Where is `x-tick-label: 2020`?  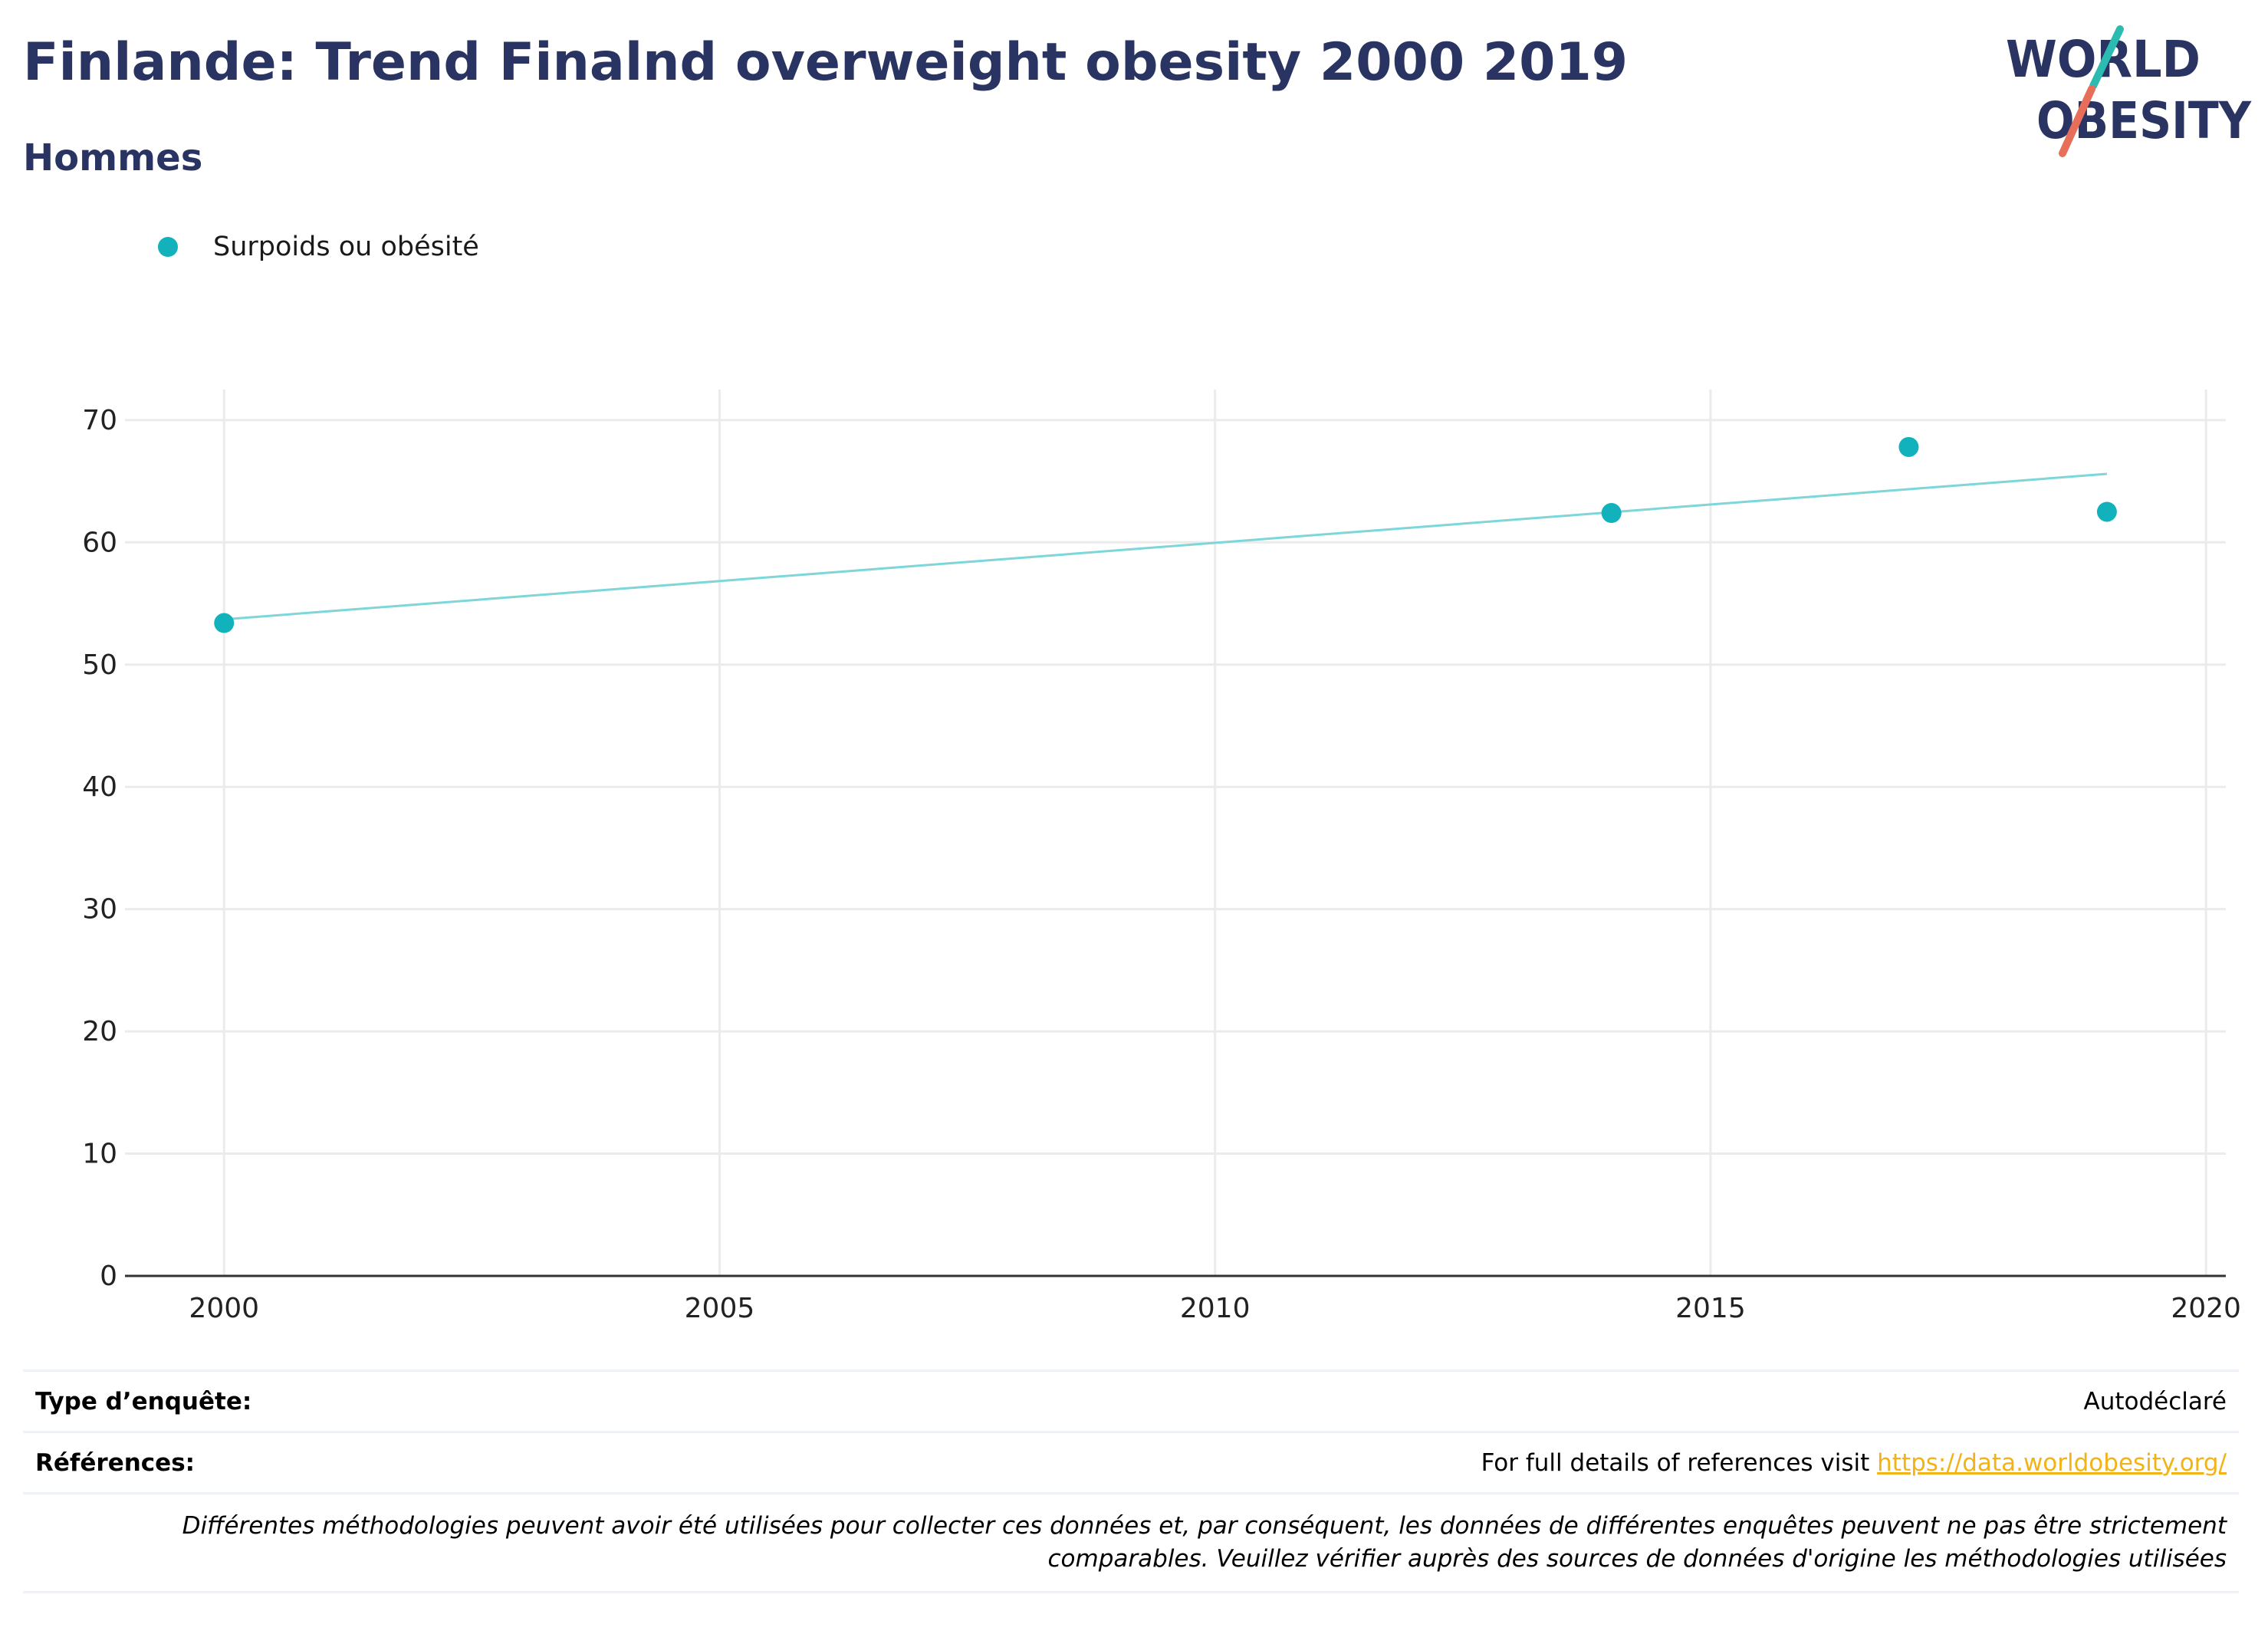
x-tick-label: 2020 is located at coordinates (2206, 1308).